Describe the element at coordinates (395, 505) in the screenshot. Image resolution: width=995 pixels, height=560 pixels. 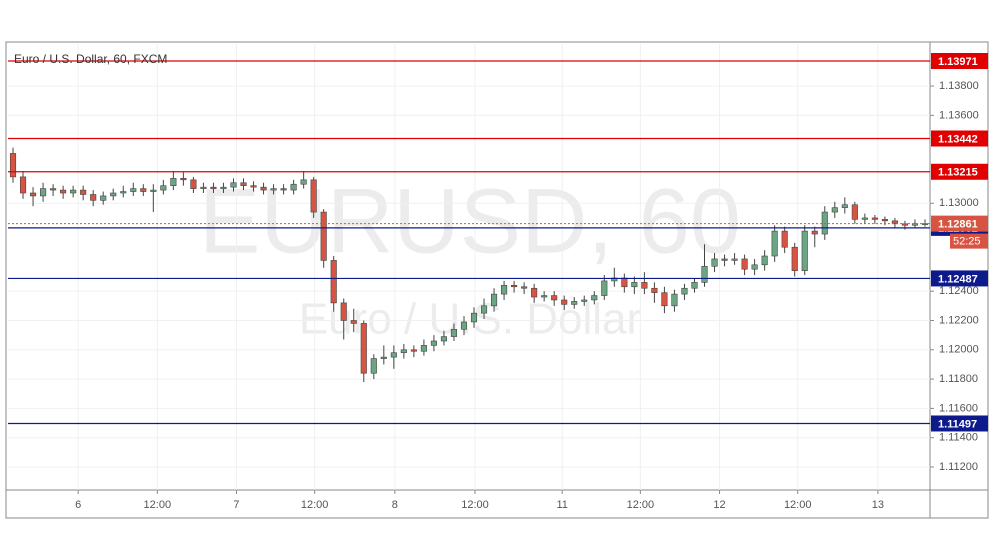
I see `x-tick-label: 8` at that location.